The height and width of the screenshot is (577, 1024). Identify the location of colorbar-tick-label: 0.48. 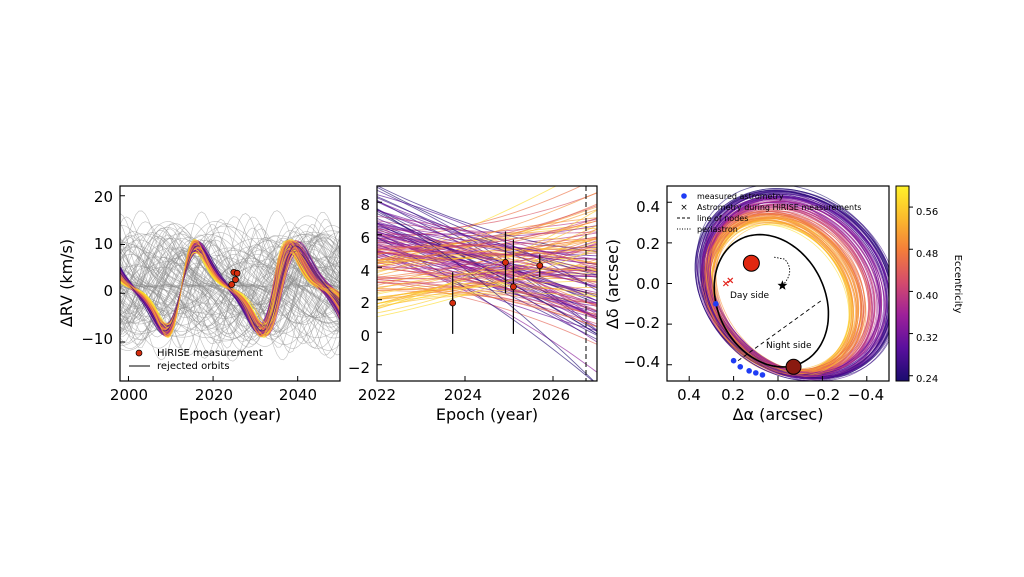
(927, 254).